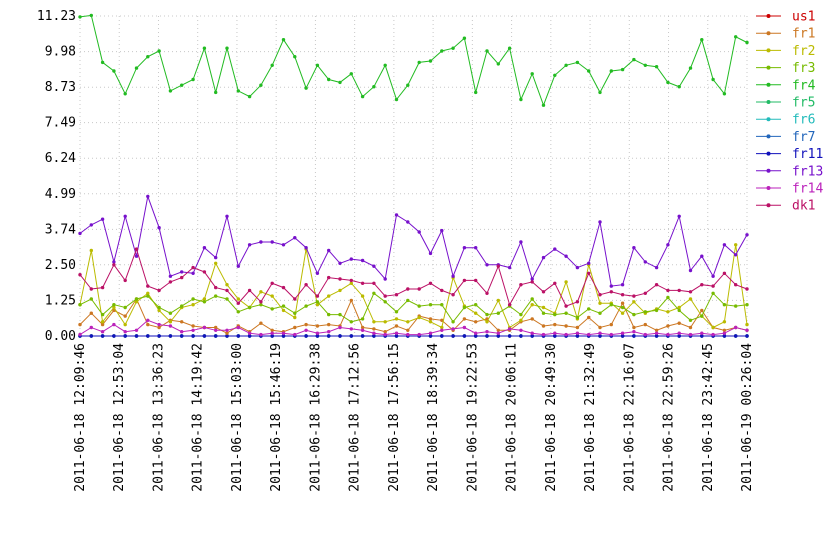  What do you see at coordinates (803, 137) in the screenshot?
I see `legend-label: fr7` at bounding box center [803, 137].